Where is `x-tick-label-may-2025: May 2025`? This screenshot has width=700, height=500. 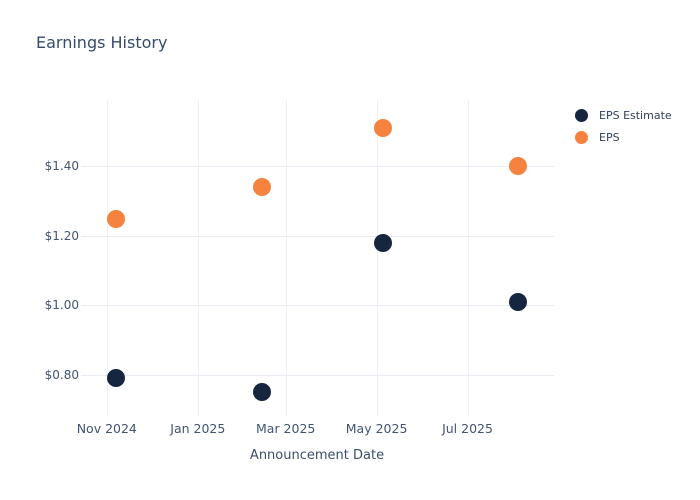
x-tick-label-may-2025: May 2025 is located at coordinates (376, 428).